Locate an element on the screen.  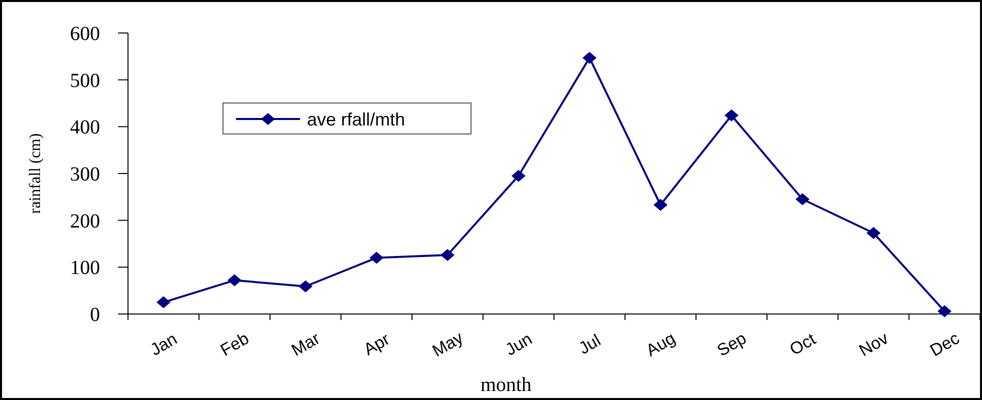
x-tick-label: Feb is located at coordinates (234, 344).